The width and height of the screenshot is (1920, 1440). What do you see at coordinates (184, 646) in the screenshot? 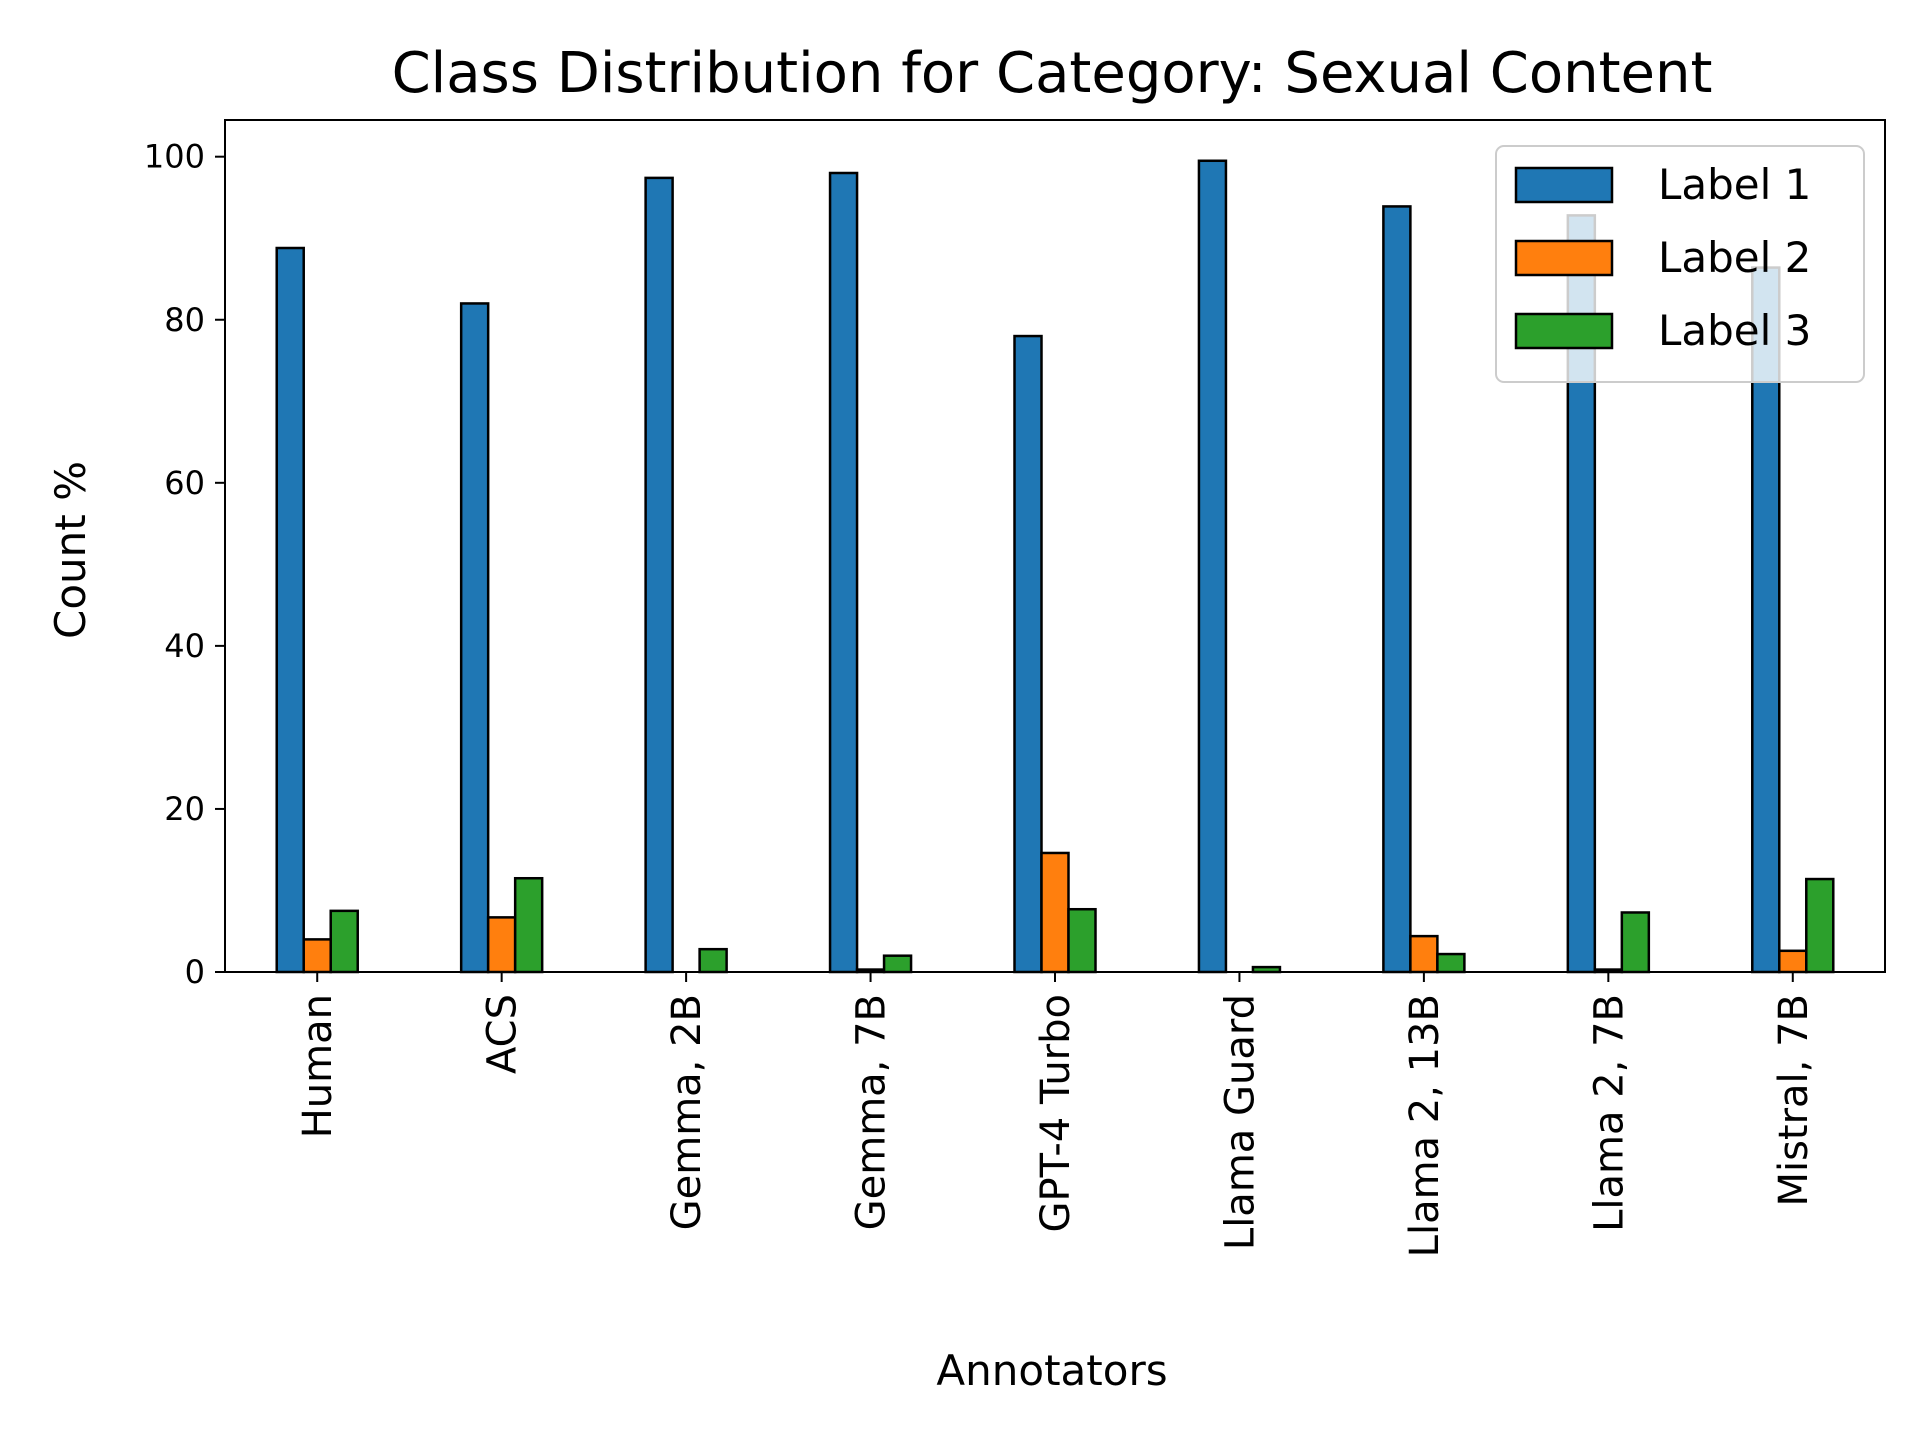
I see `y-tick-label: 40` at bounding box center [184, 646].